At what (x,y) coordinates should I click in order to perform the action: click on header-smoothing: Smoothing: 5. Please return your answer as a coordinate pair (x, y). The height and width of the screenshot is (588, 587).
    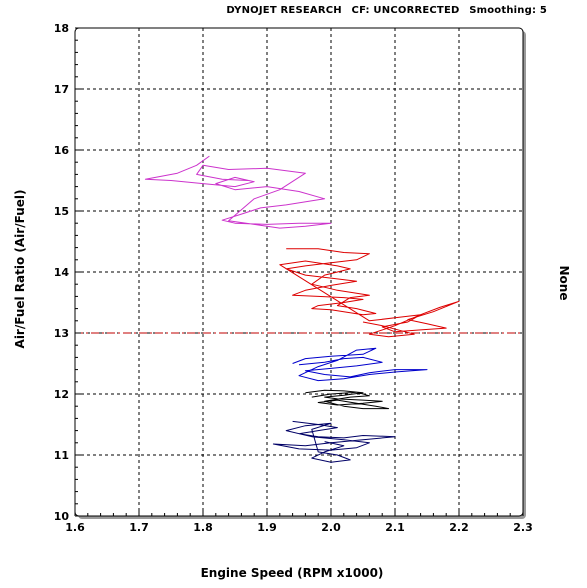
    Looking at the image, I should click on (508, 10).